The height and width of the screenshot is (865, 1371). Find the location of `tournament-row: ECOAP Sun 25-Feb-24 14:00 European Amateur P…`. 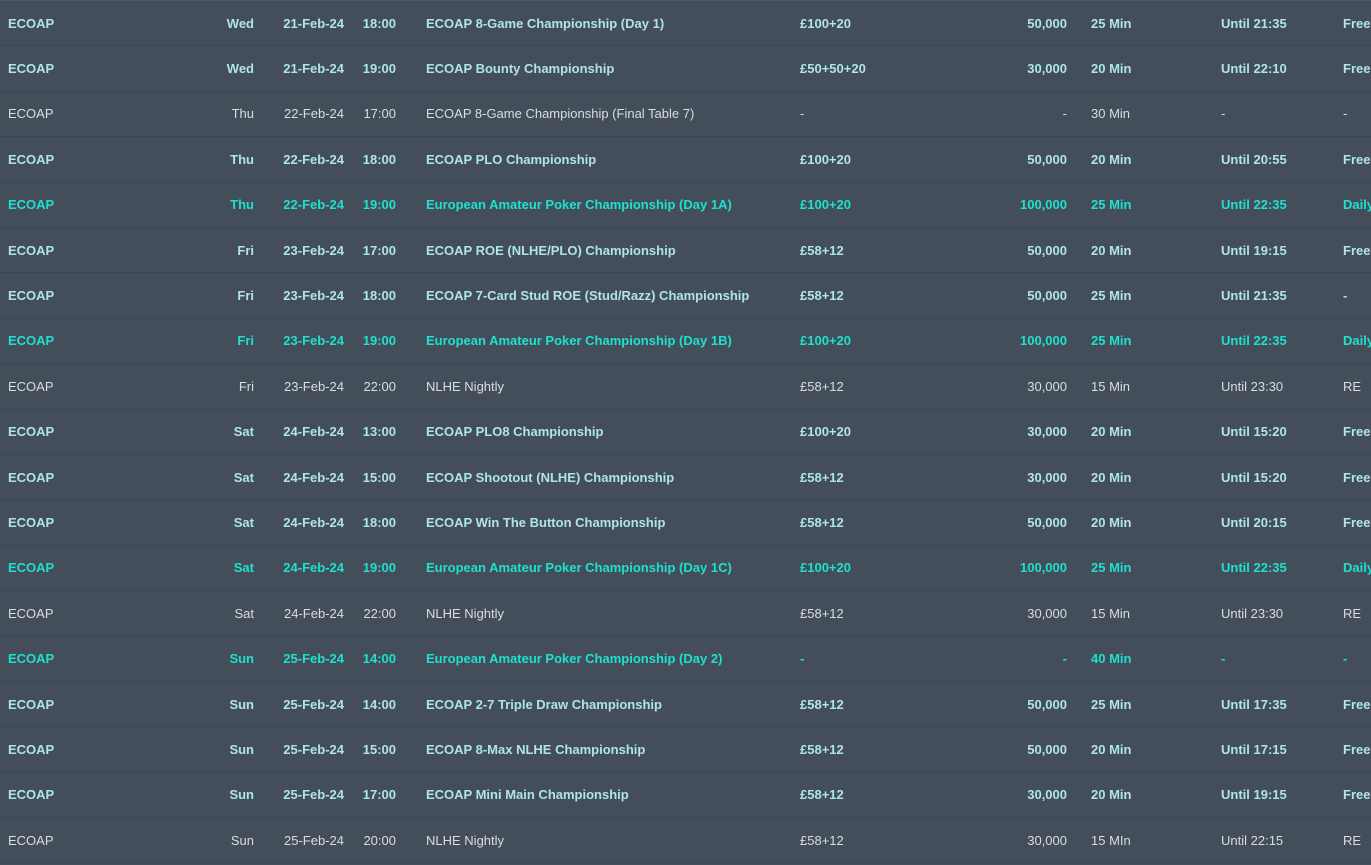

tournament-row: ECOAP Sun 25-Feb-24 14:00 European Amateur P… is located at coordinates (685, 658).